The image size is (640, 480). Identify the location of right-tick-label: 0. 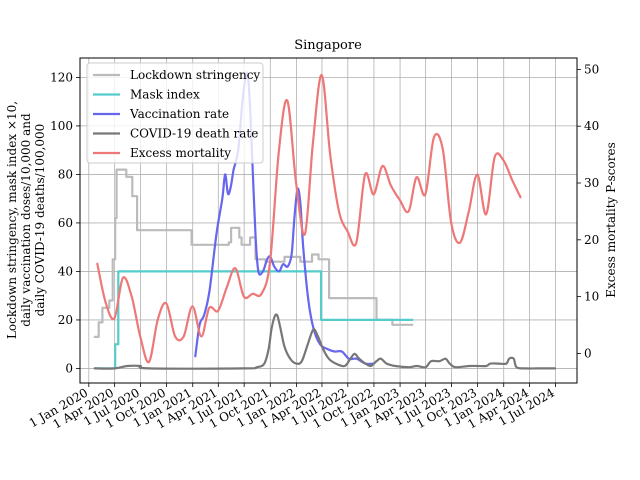
(588, 353).